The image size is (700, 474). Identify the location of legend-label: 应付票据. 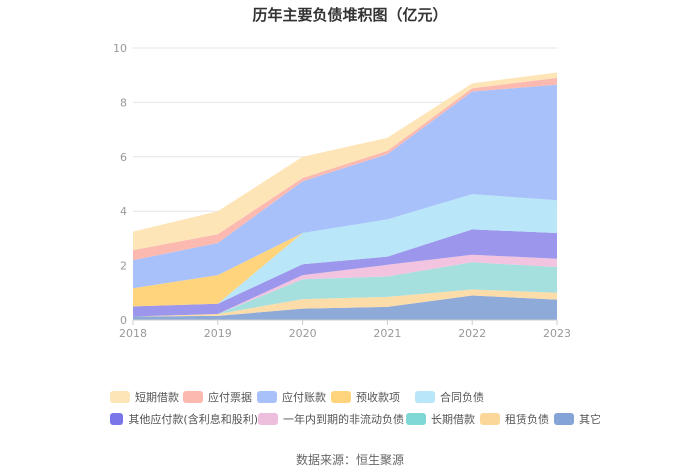
(230, 397).